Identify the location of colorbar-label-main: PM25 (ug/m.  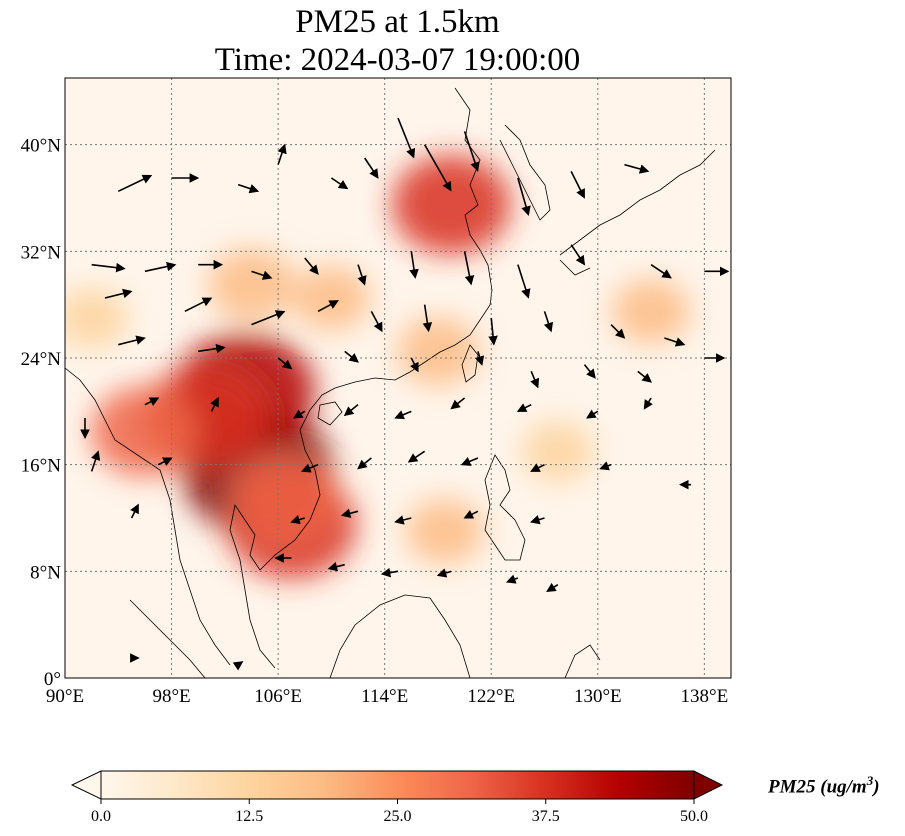
(817, 787).